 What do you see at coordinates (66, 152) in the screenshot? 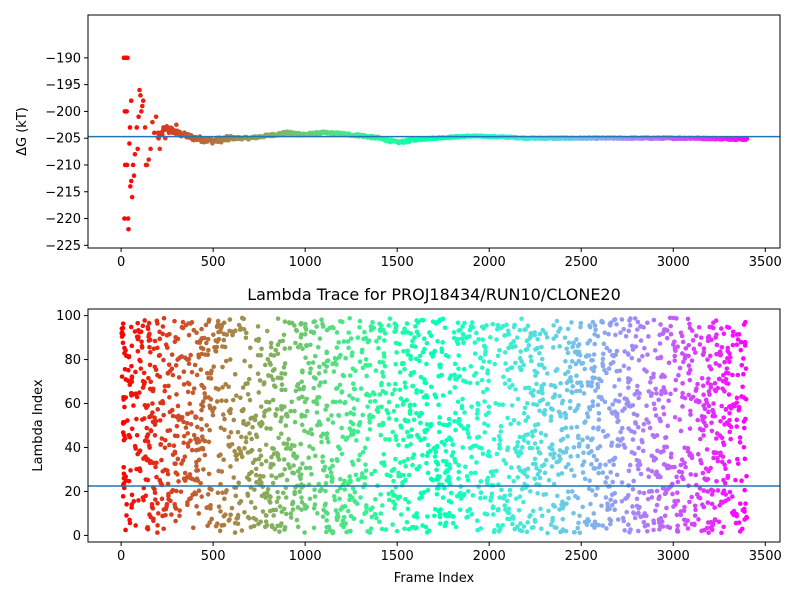
I see `dg-y-ticks: −190−195−200−205−210−215−220−225` at bounding box center [66, 152].